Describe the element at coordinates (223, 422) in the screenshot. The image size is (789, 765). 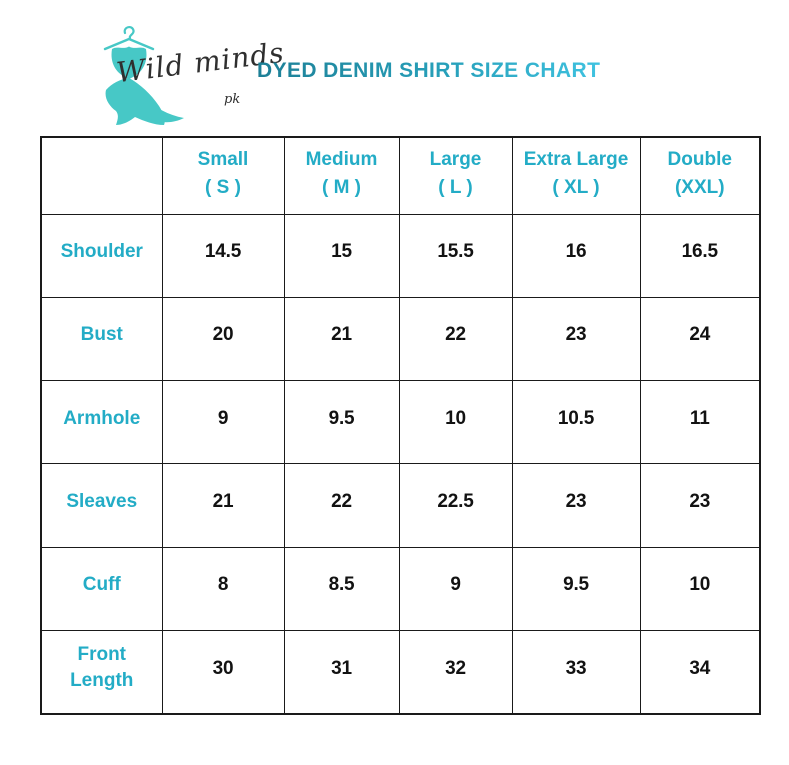
I see `cell-armhole-s: 9` at that location.